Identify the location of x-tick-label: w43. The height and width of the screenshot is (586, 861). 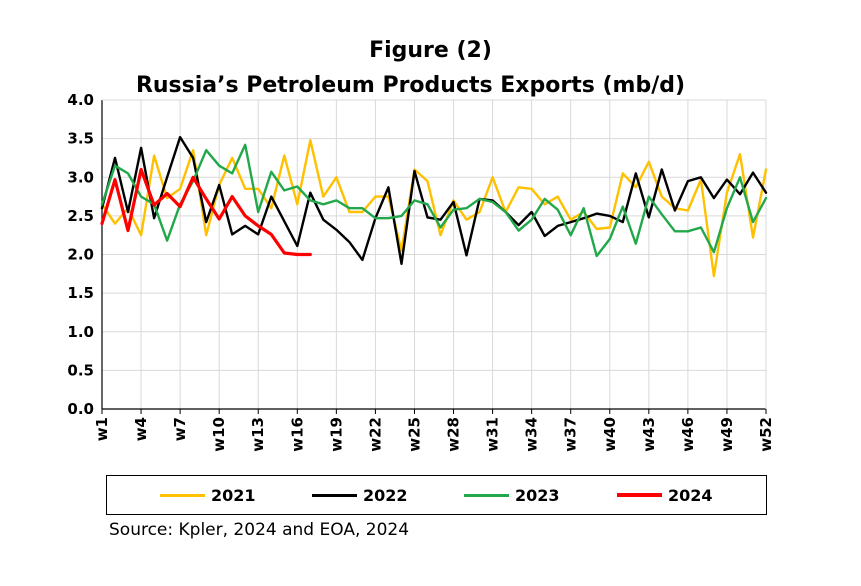
(649, 434).